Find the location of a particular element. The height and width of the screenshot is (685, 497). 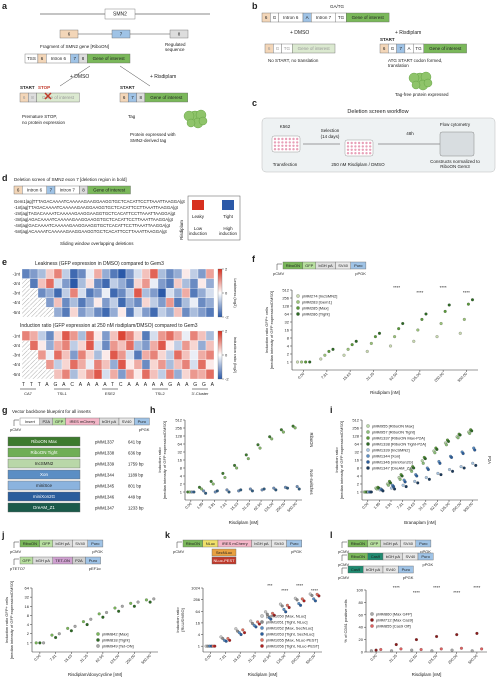

panel-letter: g is located at coordinates (5, 410).